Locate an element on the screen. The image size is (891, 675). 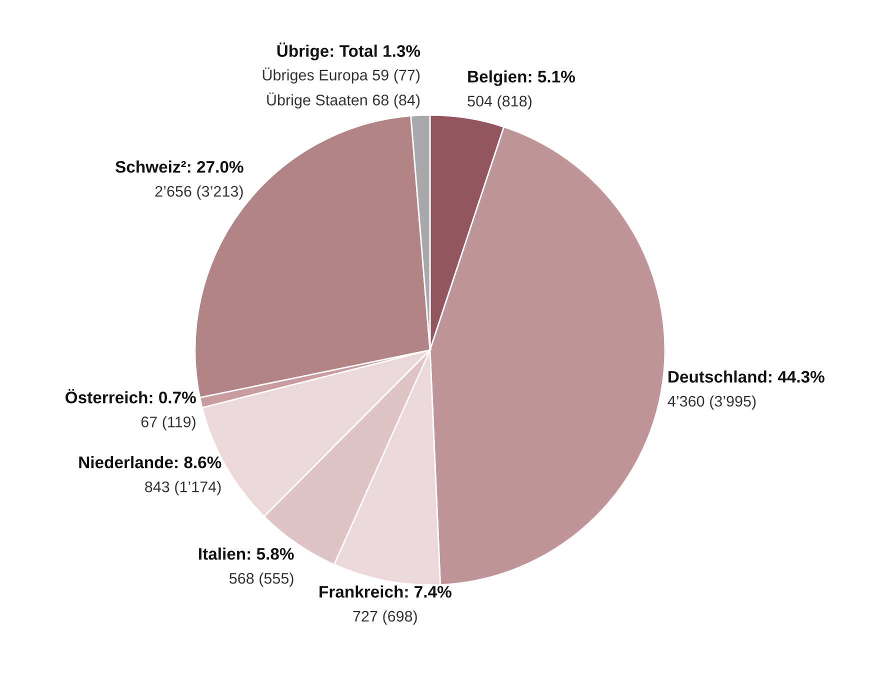
slice-label: Belgien: 5.1% is located at coordinates (521, 78).